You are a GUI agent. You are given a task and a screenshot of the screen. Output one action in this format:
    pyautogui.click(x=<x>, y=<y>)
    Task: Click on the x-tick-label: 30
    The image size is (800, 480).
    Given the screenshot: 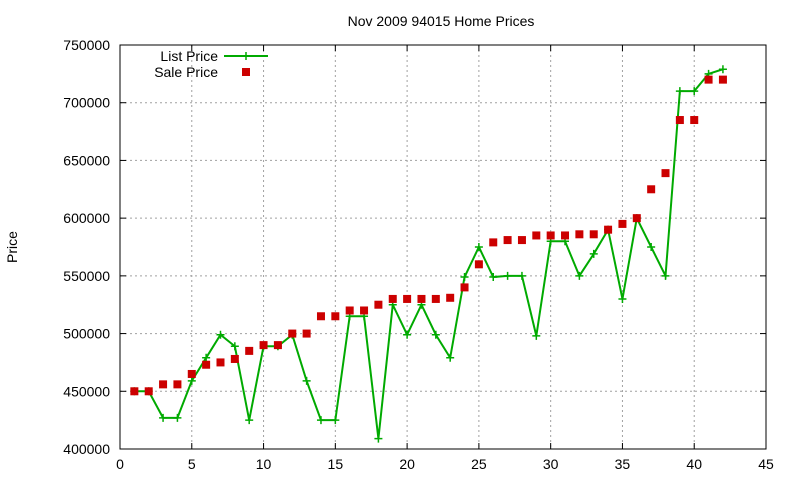 What is the action you would take?
    pyautogui.click(x=551, y=464)
    